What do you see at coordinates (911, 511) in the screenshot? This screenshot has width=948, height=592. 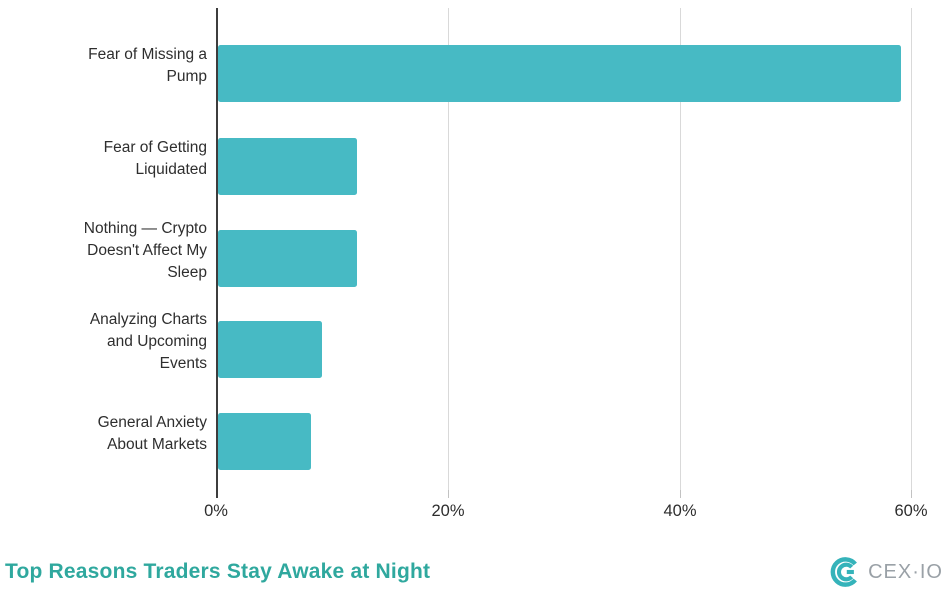 I see `x-tick-label-60: 60%` at bounding box center [911, 511].